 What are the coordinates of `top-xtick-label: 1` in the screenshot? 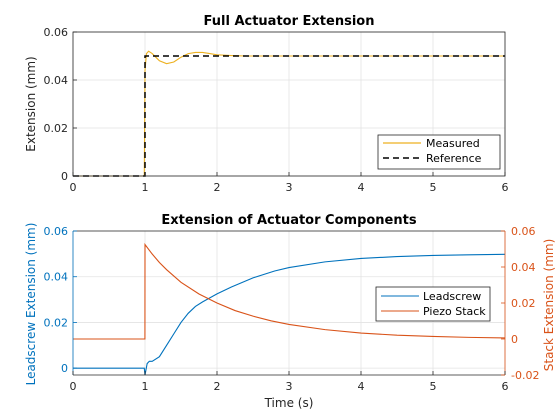 It's located at (145, 187).